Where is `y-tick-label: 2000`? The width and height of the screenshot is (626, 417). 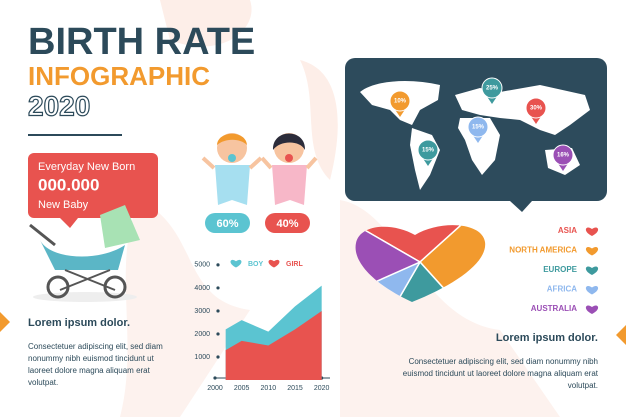
y-tick-label: 2000 is located at coordinates (202, 334).